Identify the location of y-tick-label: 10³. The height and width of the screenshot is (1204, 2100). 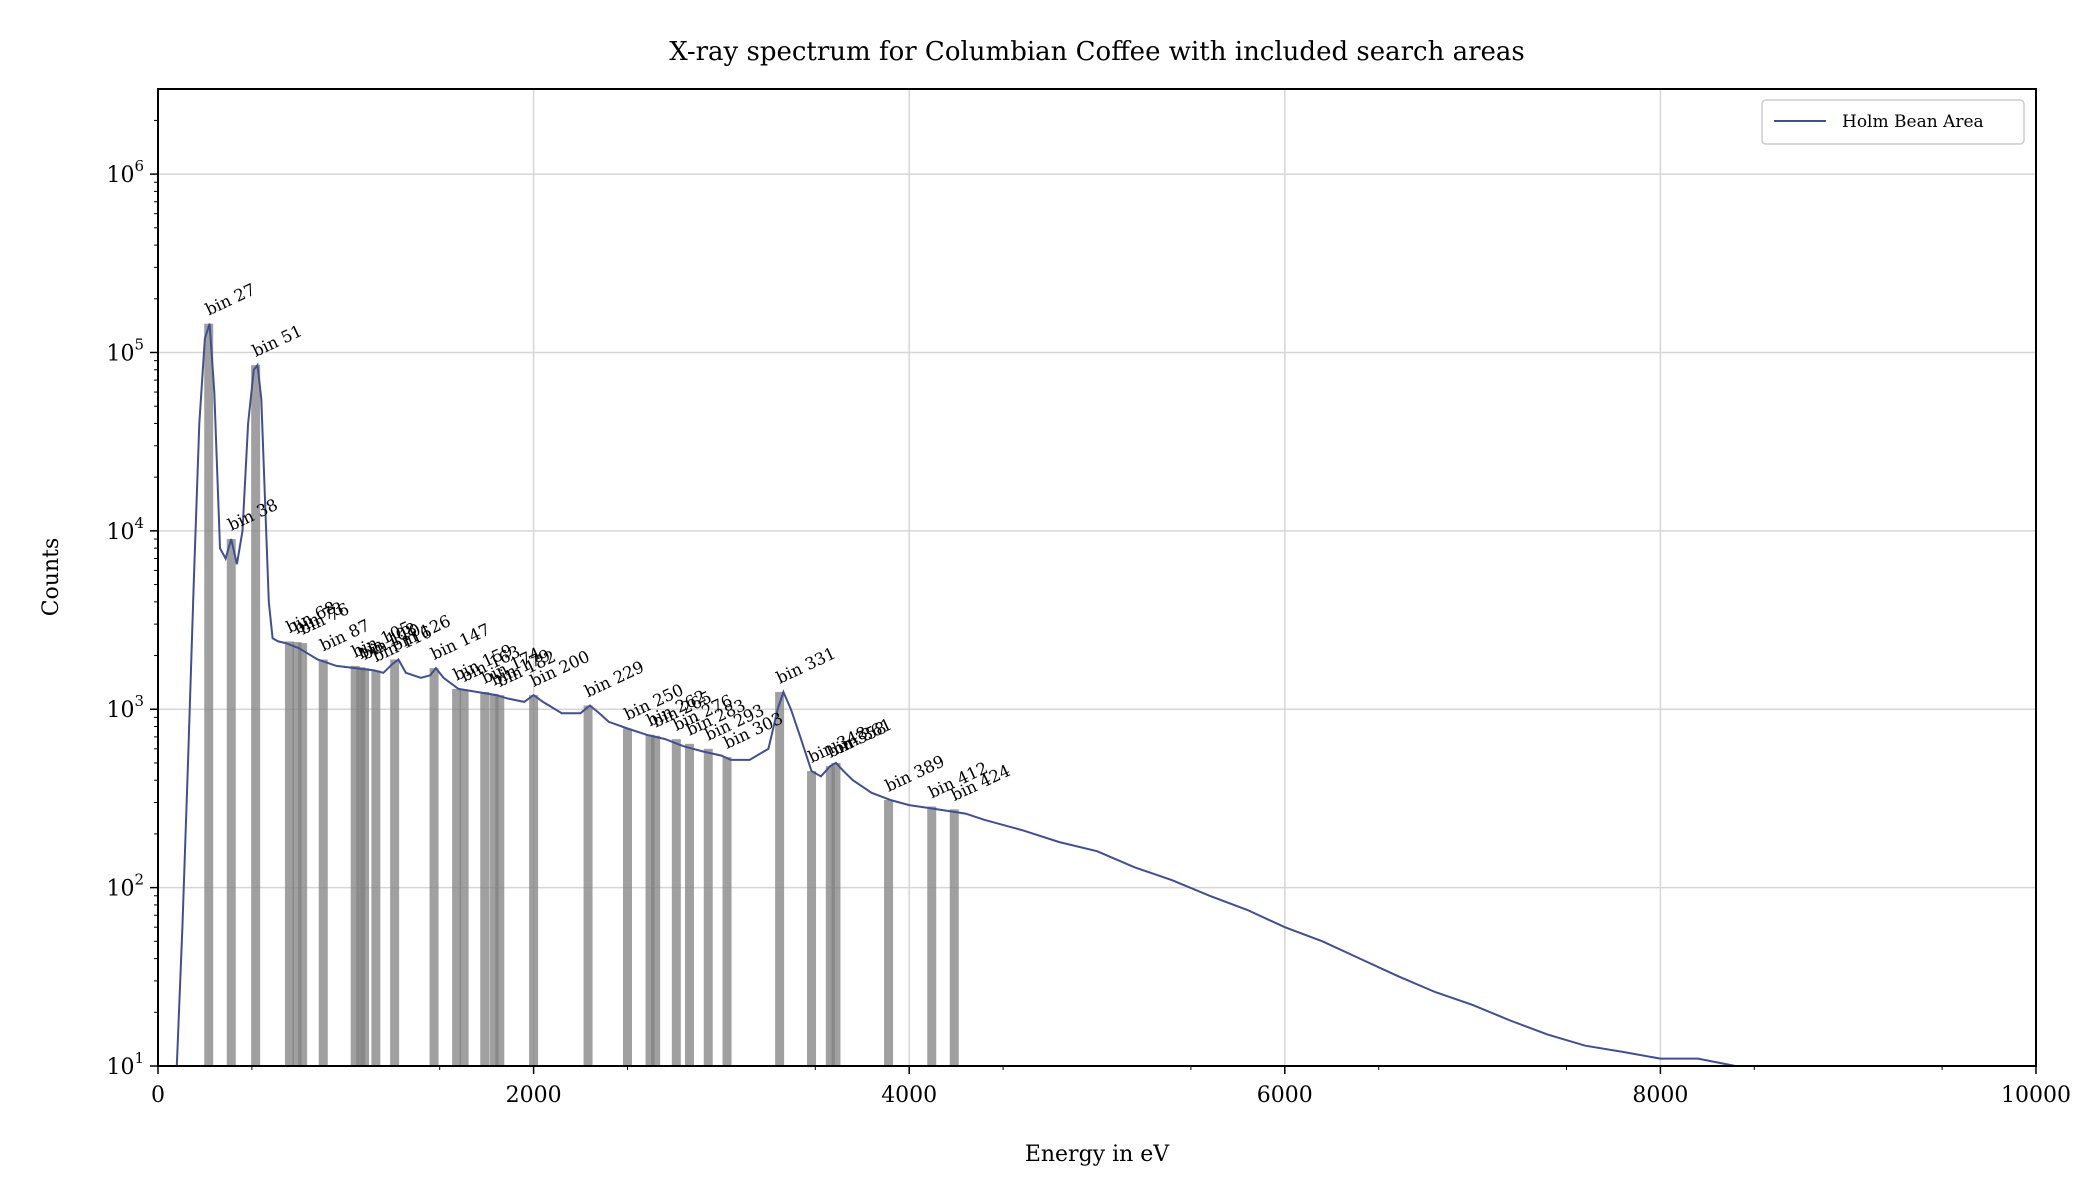
(125, 707).